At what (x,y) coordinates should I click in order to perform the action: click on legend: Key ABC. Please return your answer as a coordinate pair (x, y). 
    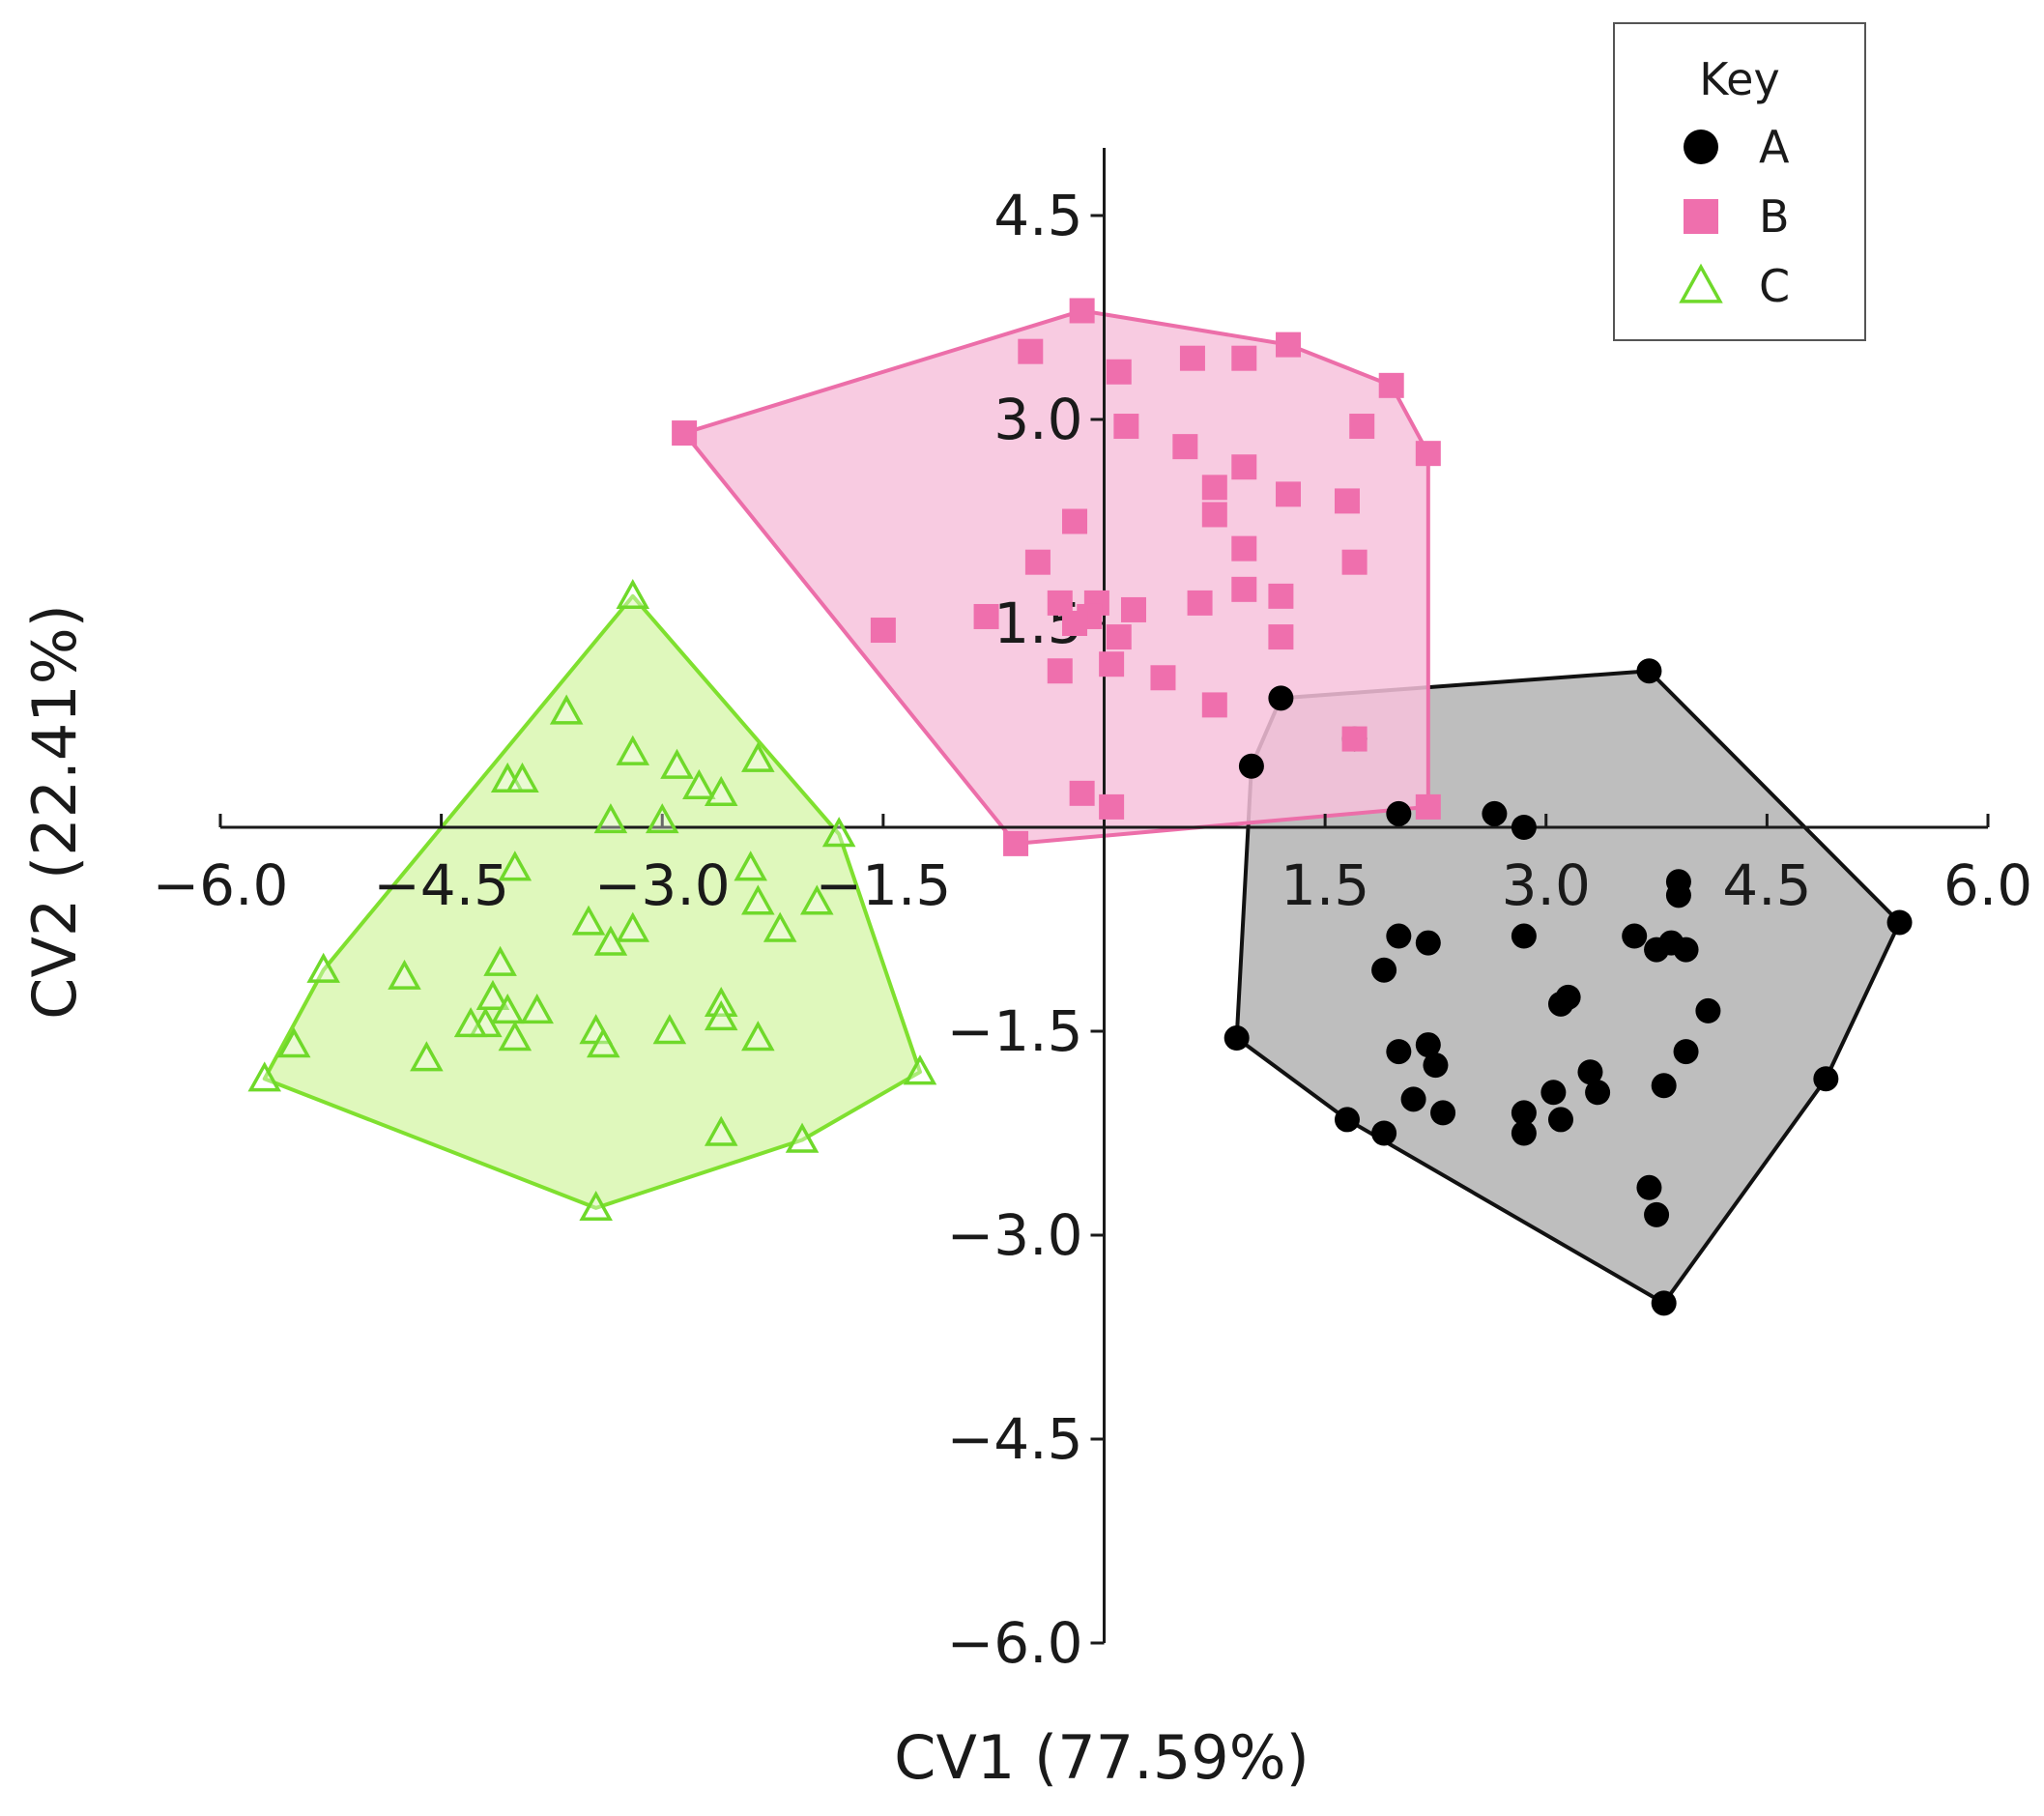
    Looking at the image, I should click on (1739, 181).